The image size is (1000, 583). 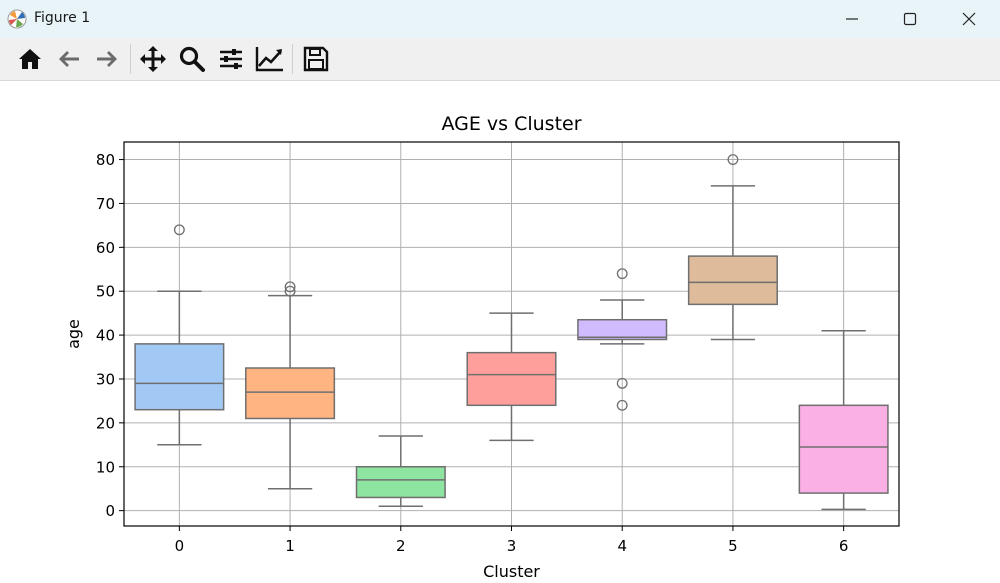 I want to click on x-tick-label: 5, so click(x=733, y=546).